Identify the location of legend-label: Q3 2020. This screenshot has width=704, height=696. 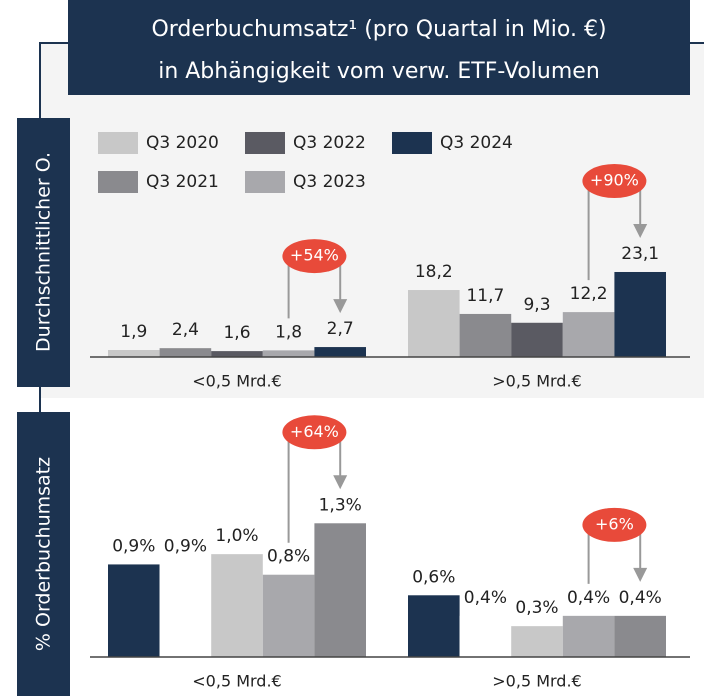
(182, 143).